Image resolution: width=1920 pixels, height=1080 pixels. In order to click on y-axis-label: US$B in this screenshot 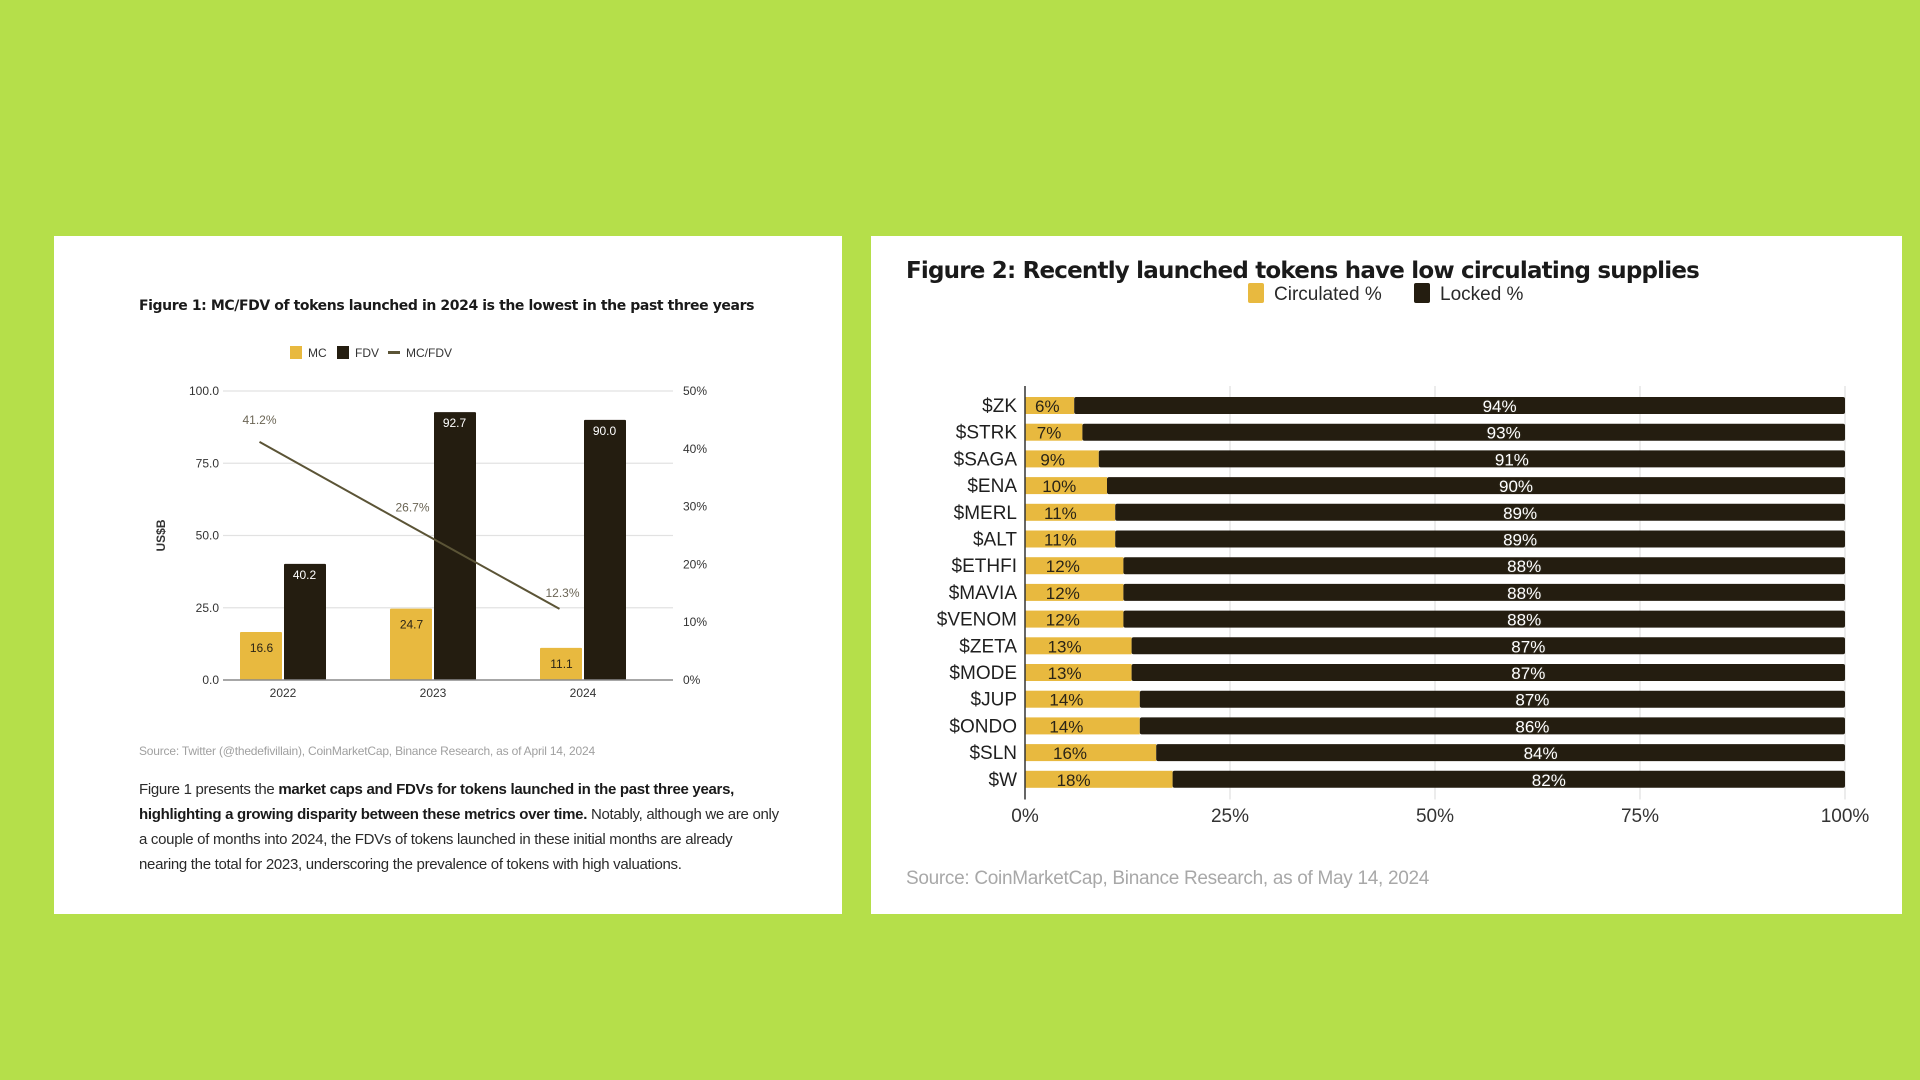, I will do `click(161, 535)`.